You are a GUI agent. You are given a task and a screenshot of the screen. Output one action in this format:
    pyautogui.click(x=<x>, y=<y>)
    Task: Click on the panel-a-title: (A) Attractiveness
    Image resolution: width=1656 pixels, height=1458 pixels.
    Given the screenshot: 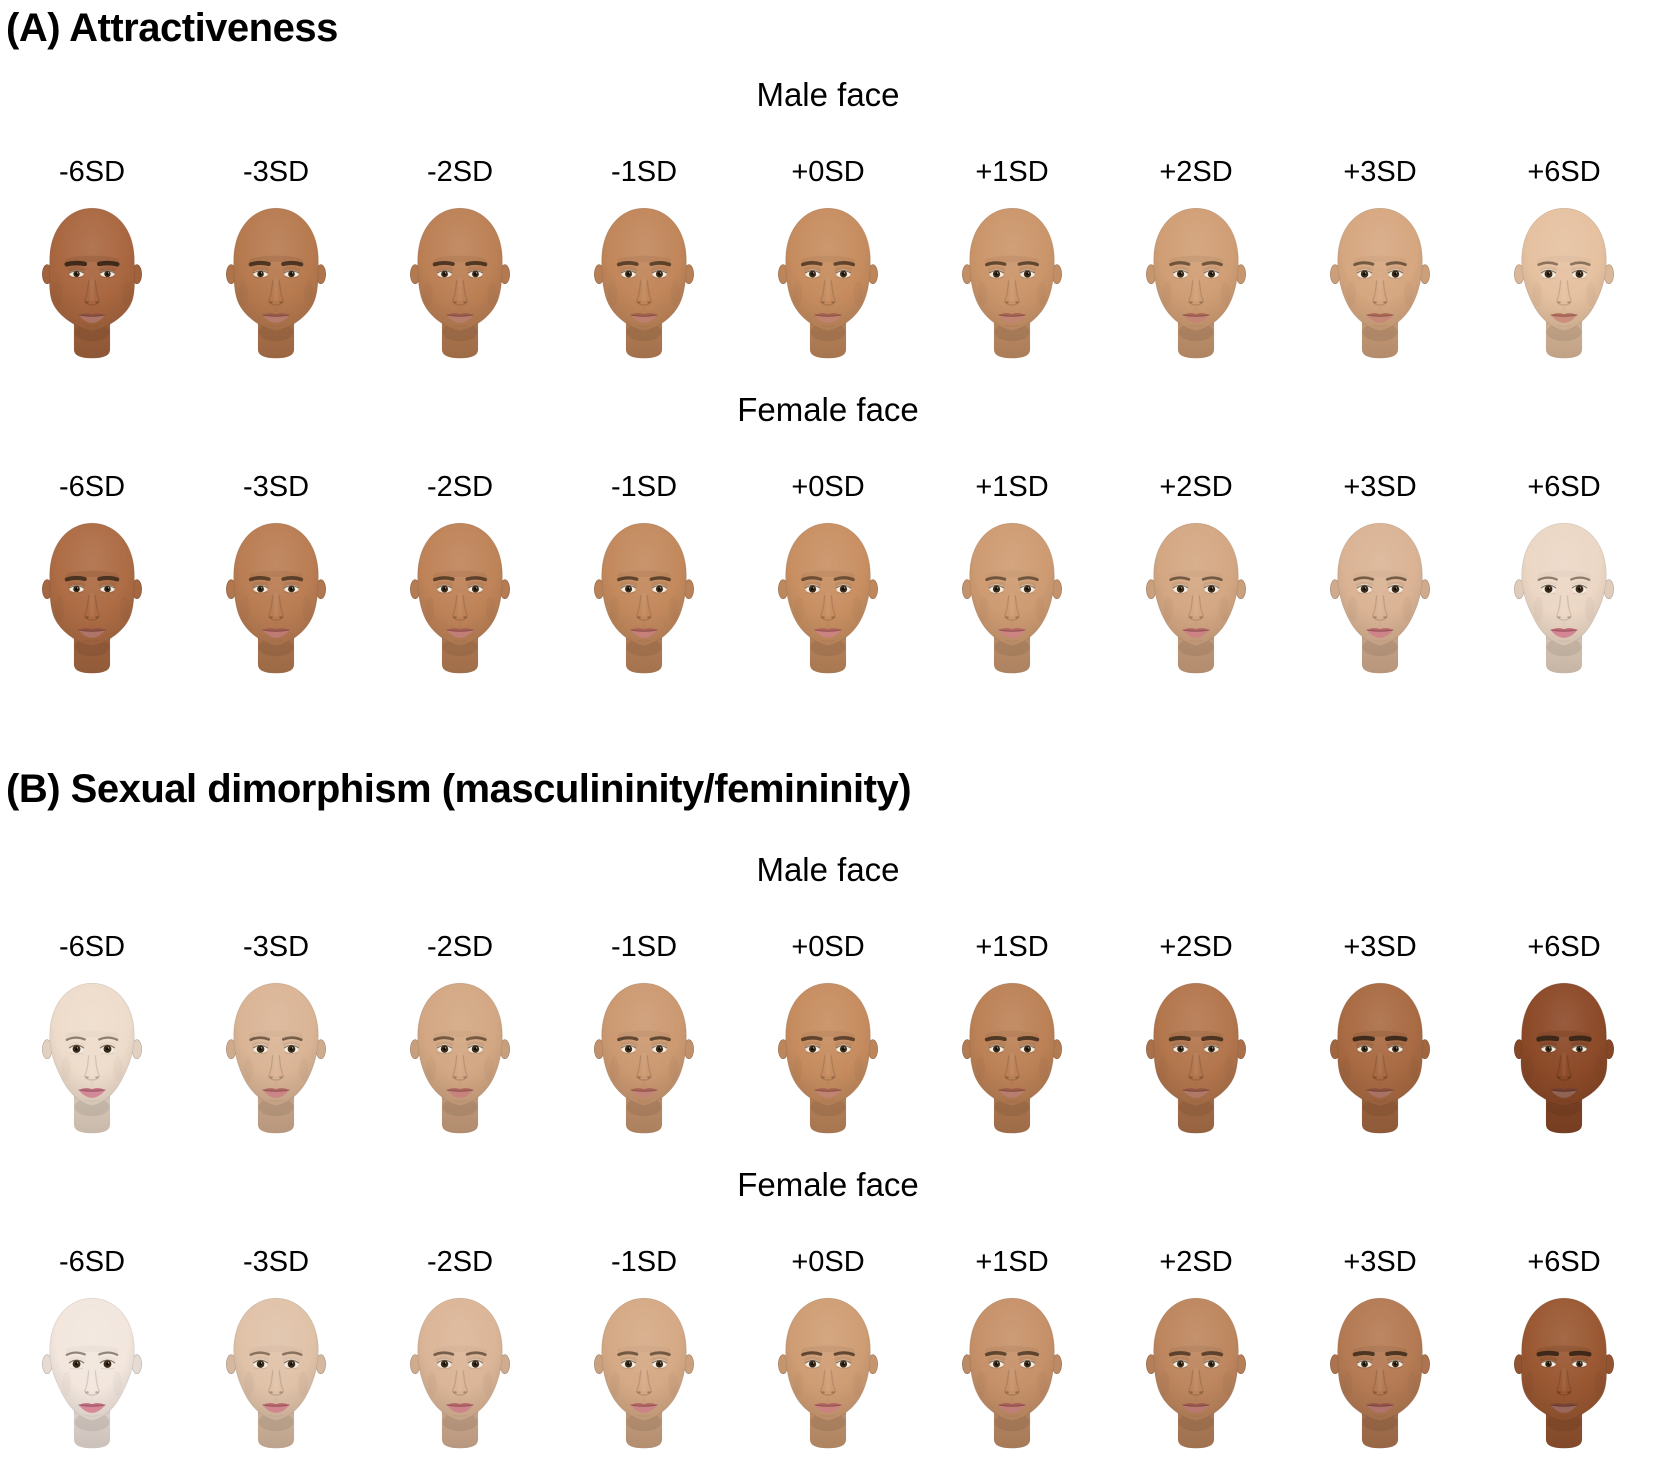 What is the action you would take?
    pyautogui.click(x=172, y=28)
    